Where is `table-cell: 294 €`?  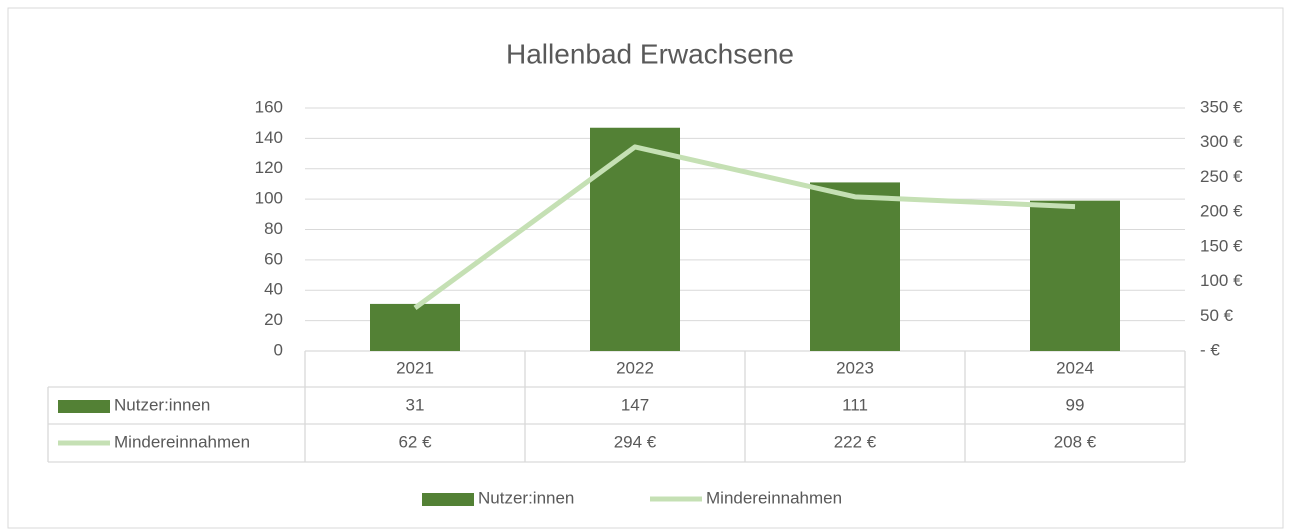
table-cell: 294 € is located at coordinates (635, 441).